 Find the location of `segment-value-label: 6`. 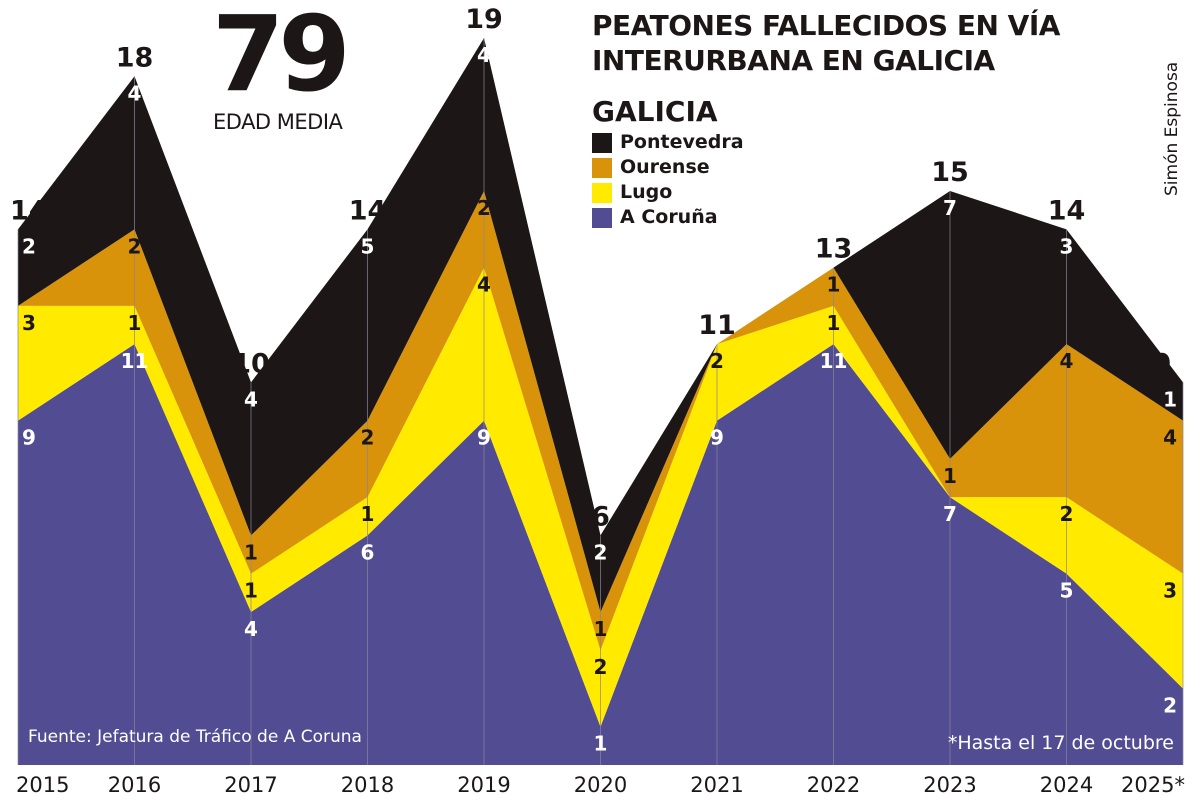

segment-value-label: 6 is located at coordinates (368, 552).